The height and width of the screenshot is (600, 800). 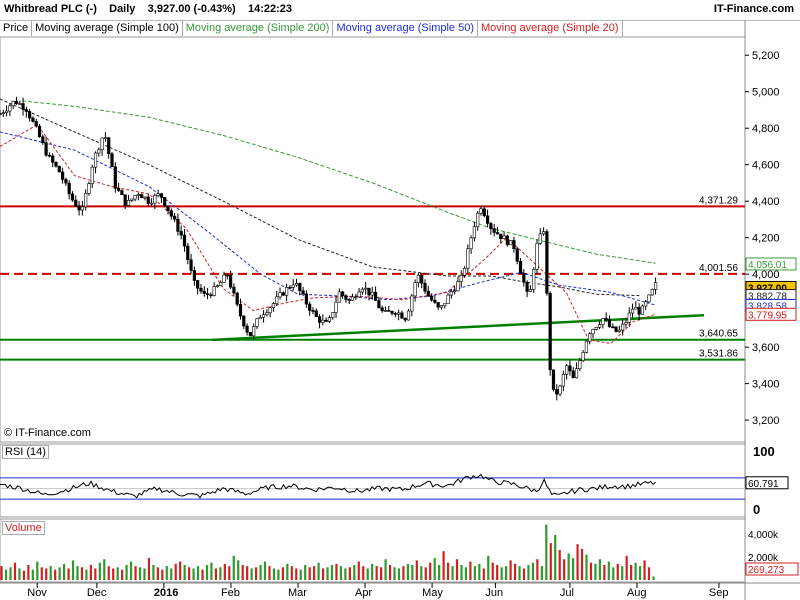 What do you see at coordinates (550, 28) in the screenshot?
I see `legend-item-sma20: Moving average (Simple 20)` at bounding box center [550, 28].